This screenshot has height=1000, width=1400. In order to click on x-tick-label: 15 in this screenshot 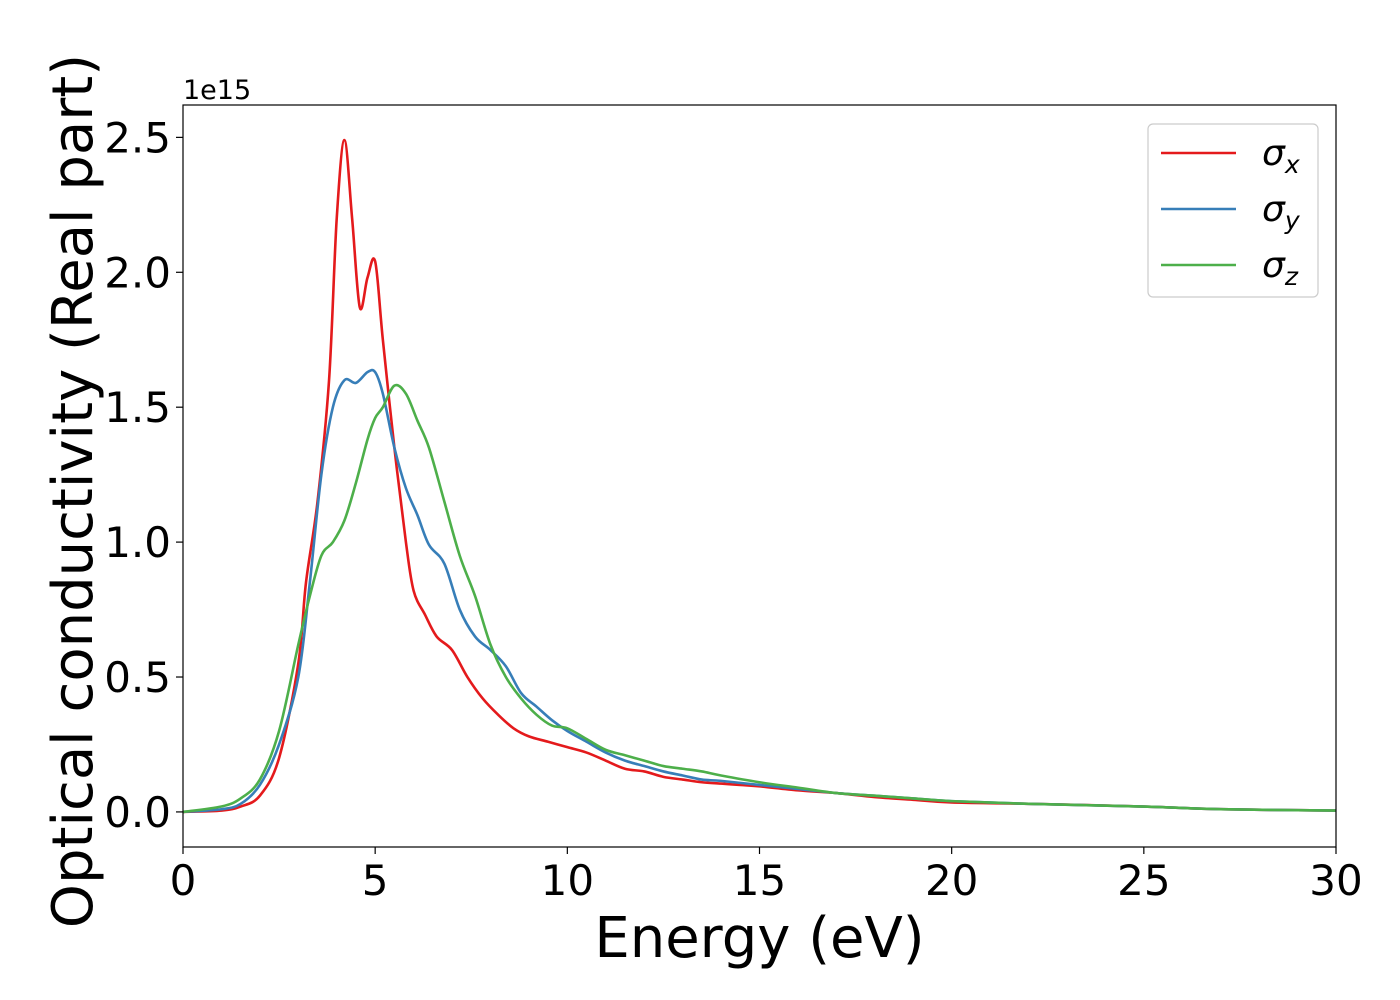, I will do `click(759, 880)`.